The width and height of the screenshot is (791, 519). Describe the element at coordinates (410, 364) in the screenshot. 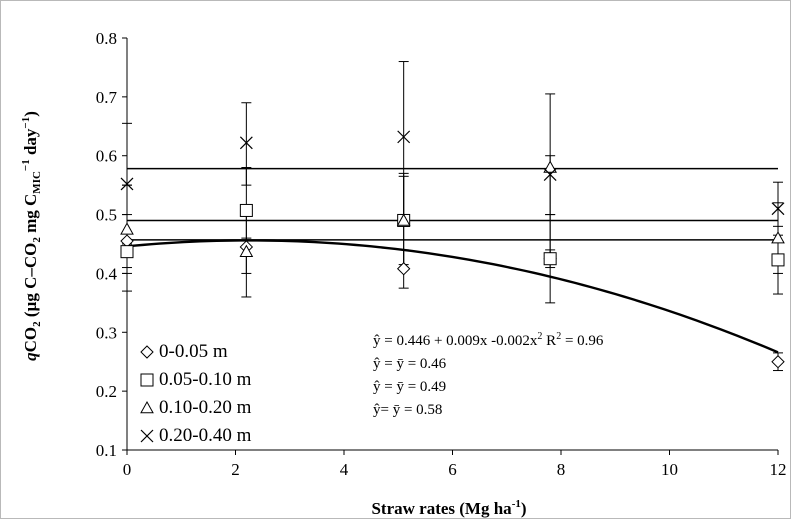

I see `equation-text: ŷ = ȳ = 0.46` at that location.